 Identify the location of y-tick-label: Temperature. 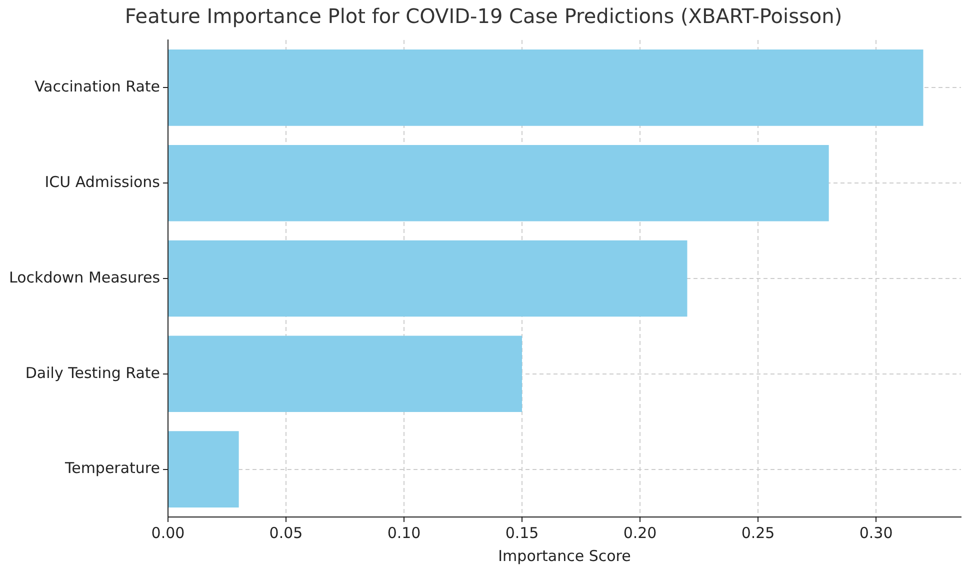
(112, 468).